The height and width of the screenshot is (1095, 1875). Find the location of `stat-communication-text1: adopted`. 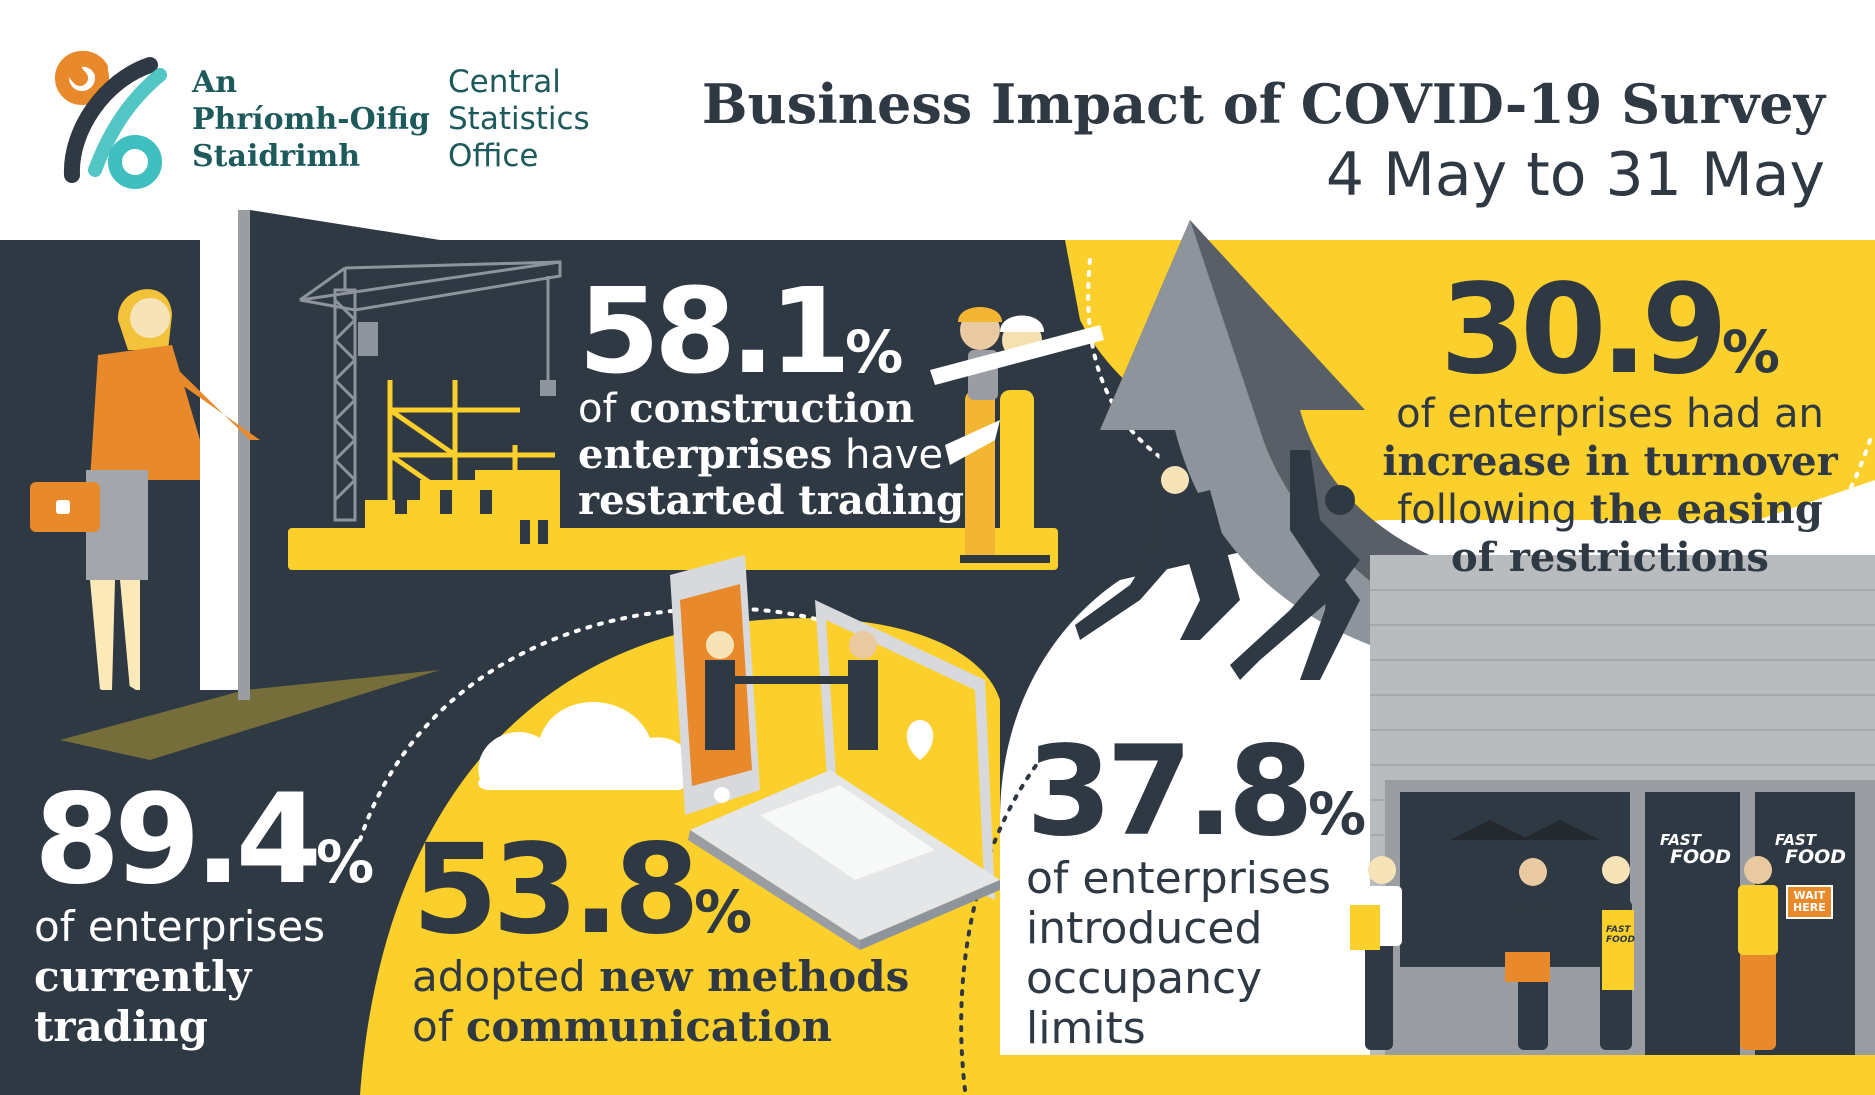

stat-communication-text1: adopted is located at coordinates (506, 976).